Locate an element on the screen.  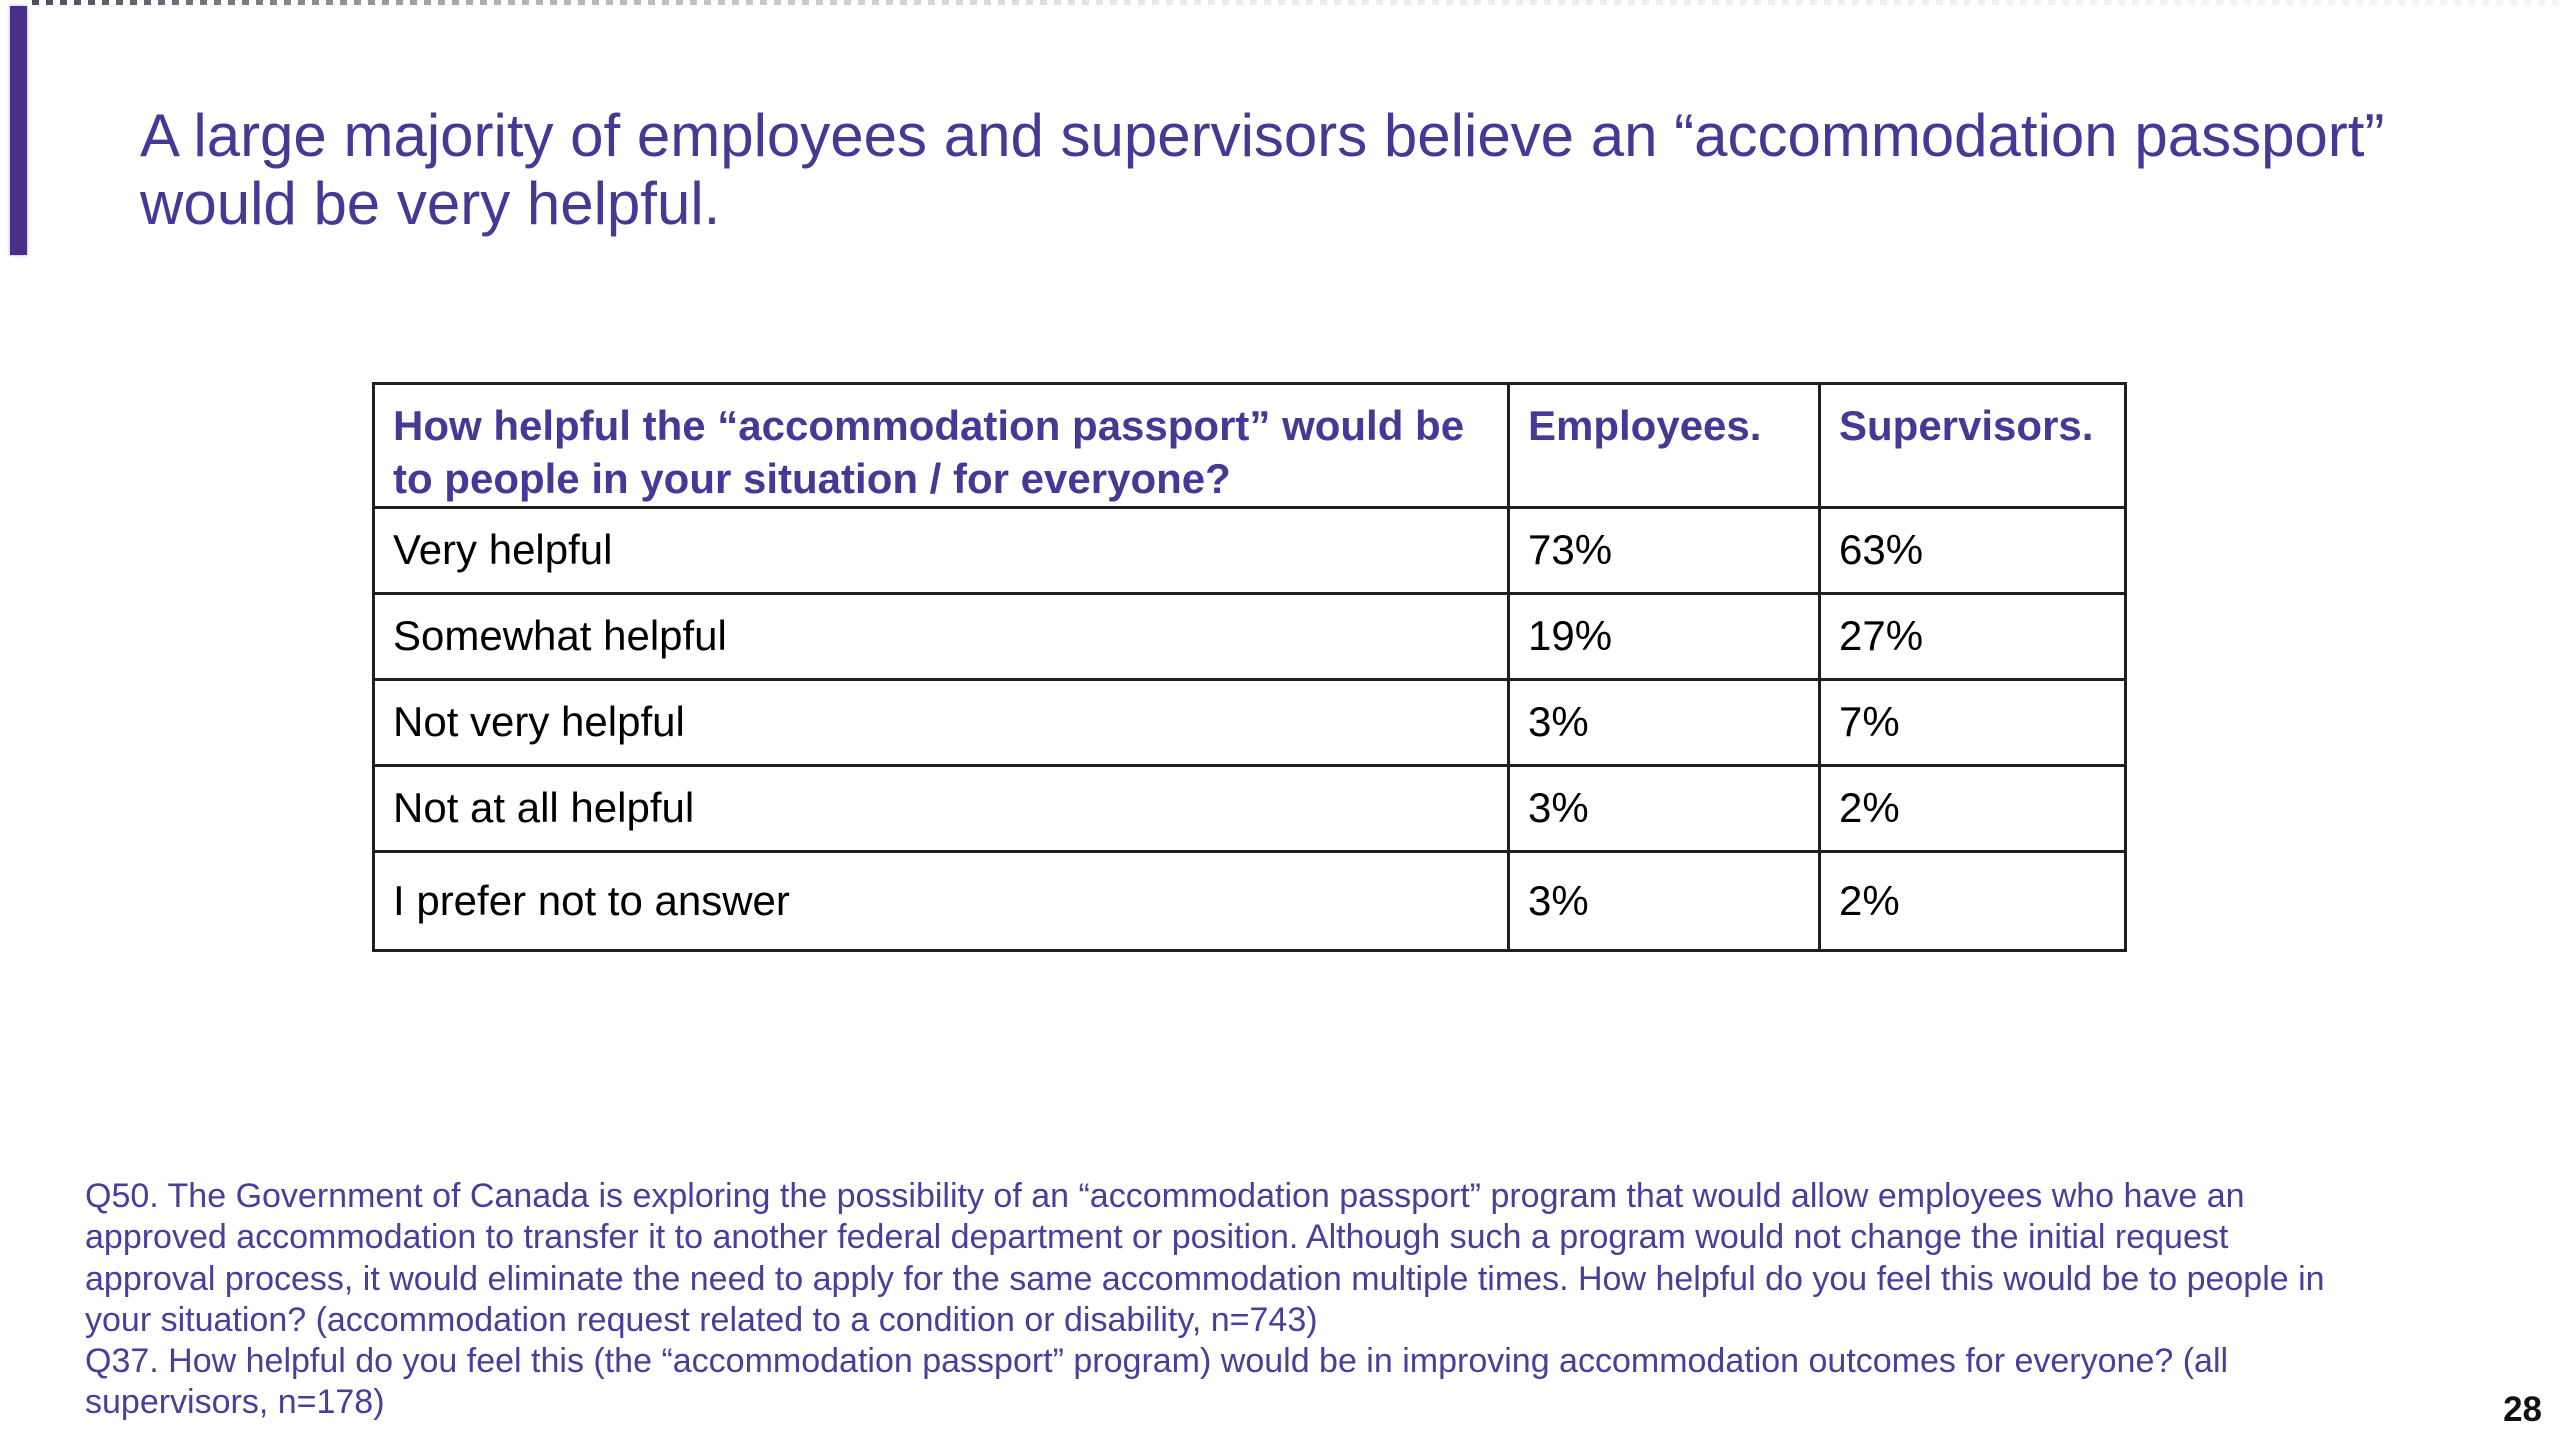
top-dashed-border is located at coordinates (1296, 2).